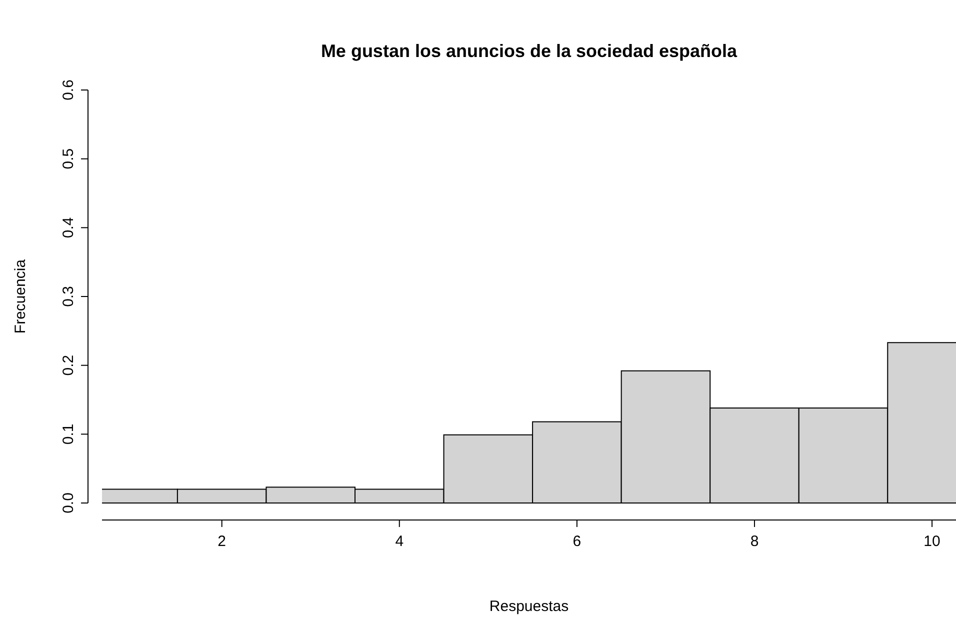  I want to click on y-tick-label: 0.6, so click(68, 90).